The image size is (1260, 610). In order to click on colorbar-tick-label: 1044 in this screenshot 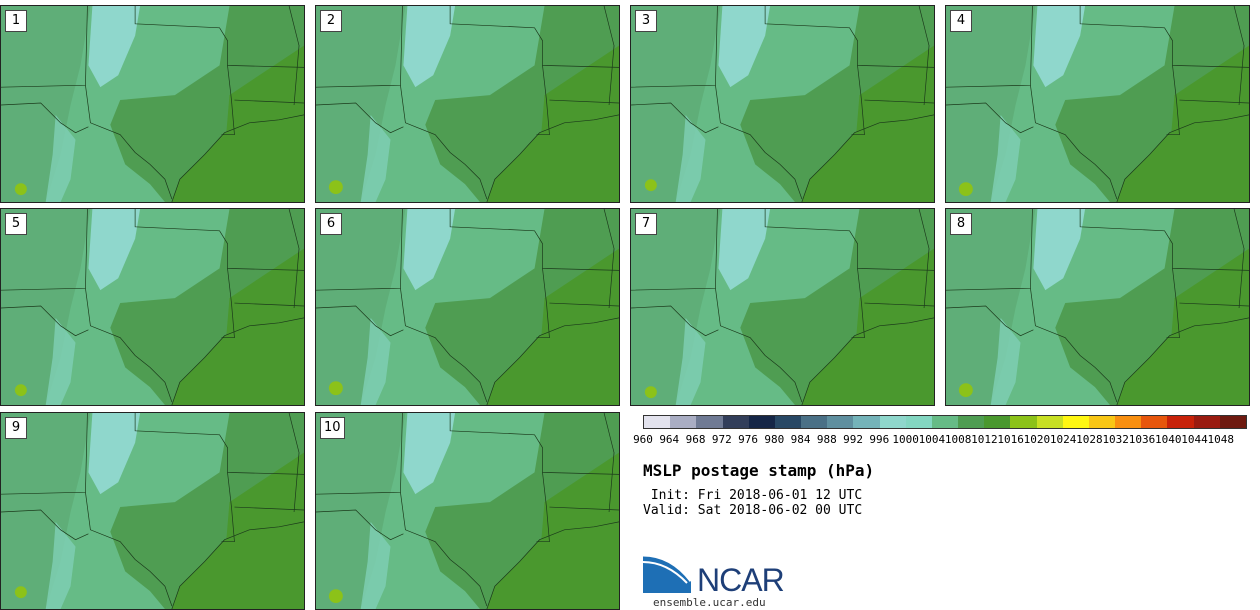, I will do `click(1194, 439)`.